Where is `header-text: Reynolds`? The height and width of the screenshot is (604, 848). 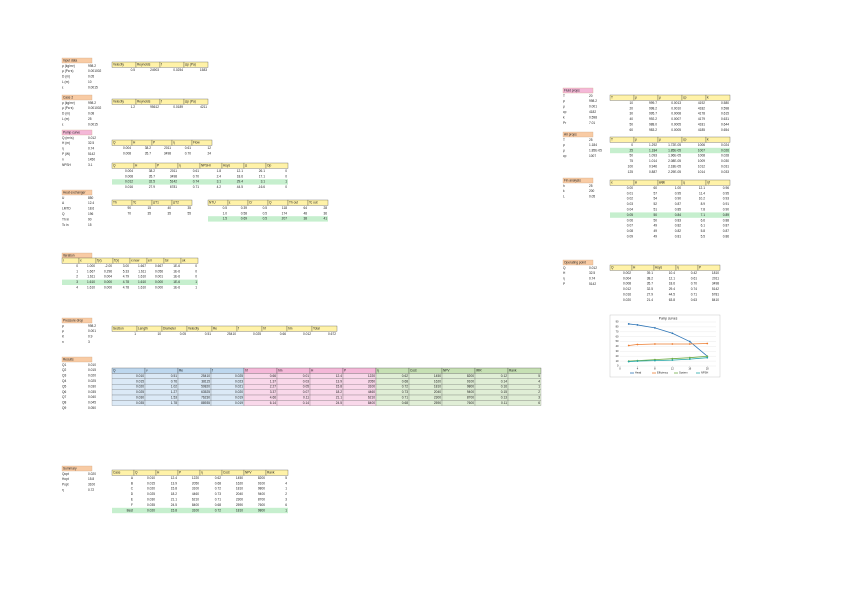
header-text: Reynolds is located at coordinates (144, 102).